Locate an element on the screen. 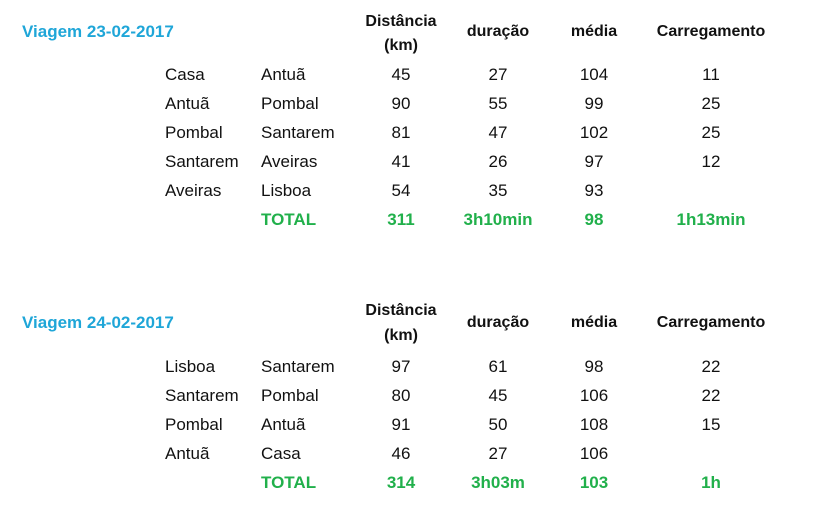 The image size is (839, 529). total-duration: 3h03m is located at coordinates (498, 482).